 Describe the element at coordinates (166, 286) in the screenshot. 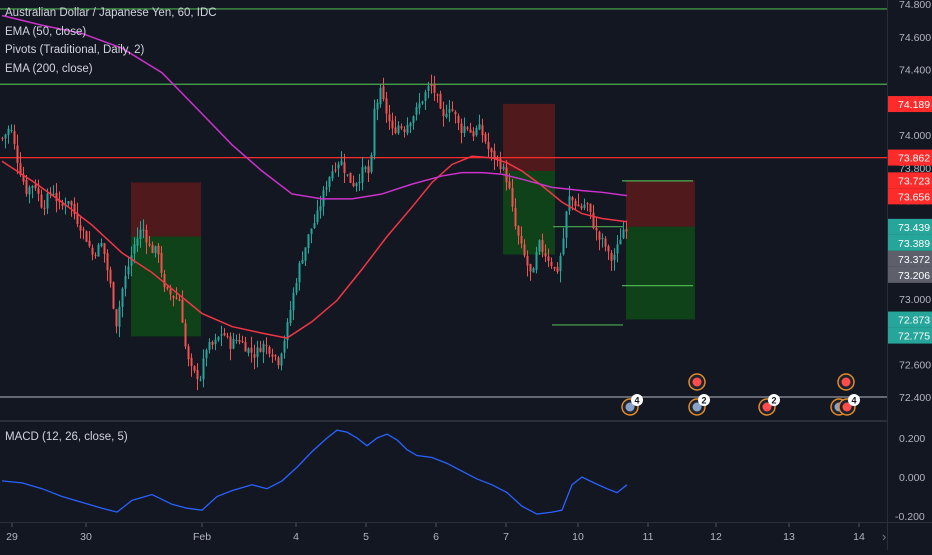

I see `reward-zone` at that location.